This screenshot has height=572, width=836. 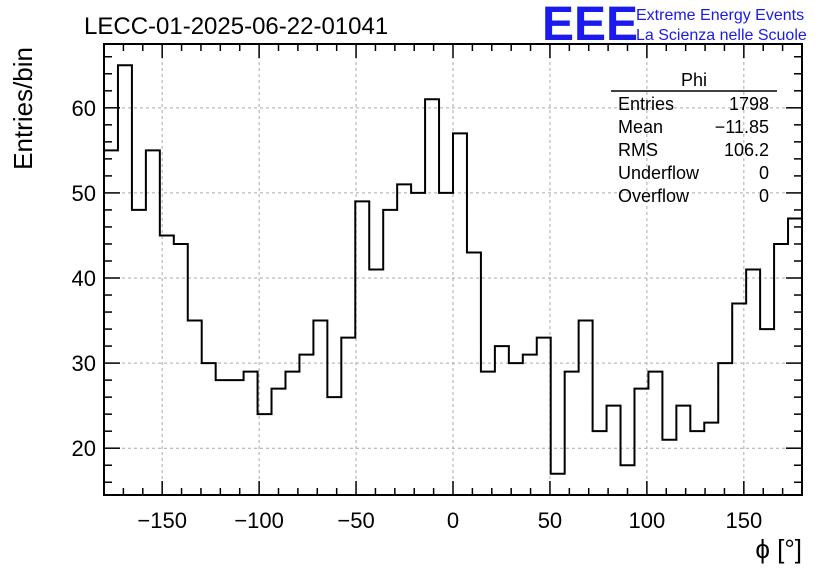 I want to click on stats-label: RMS, so click(x=638, y=150).